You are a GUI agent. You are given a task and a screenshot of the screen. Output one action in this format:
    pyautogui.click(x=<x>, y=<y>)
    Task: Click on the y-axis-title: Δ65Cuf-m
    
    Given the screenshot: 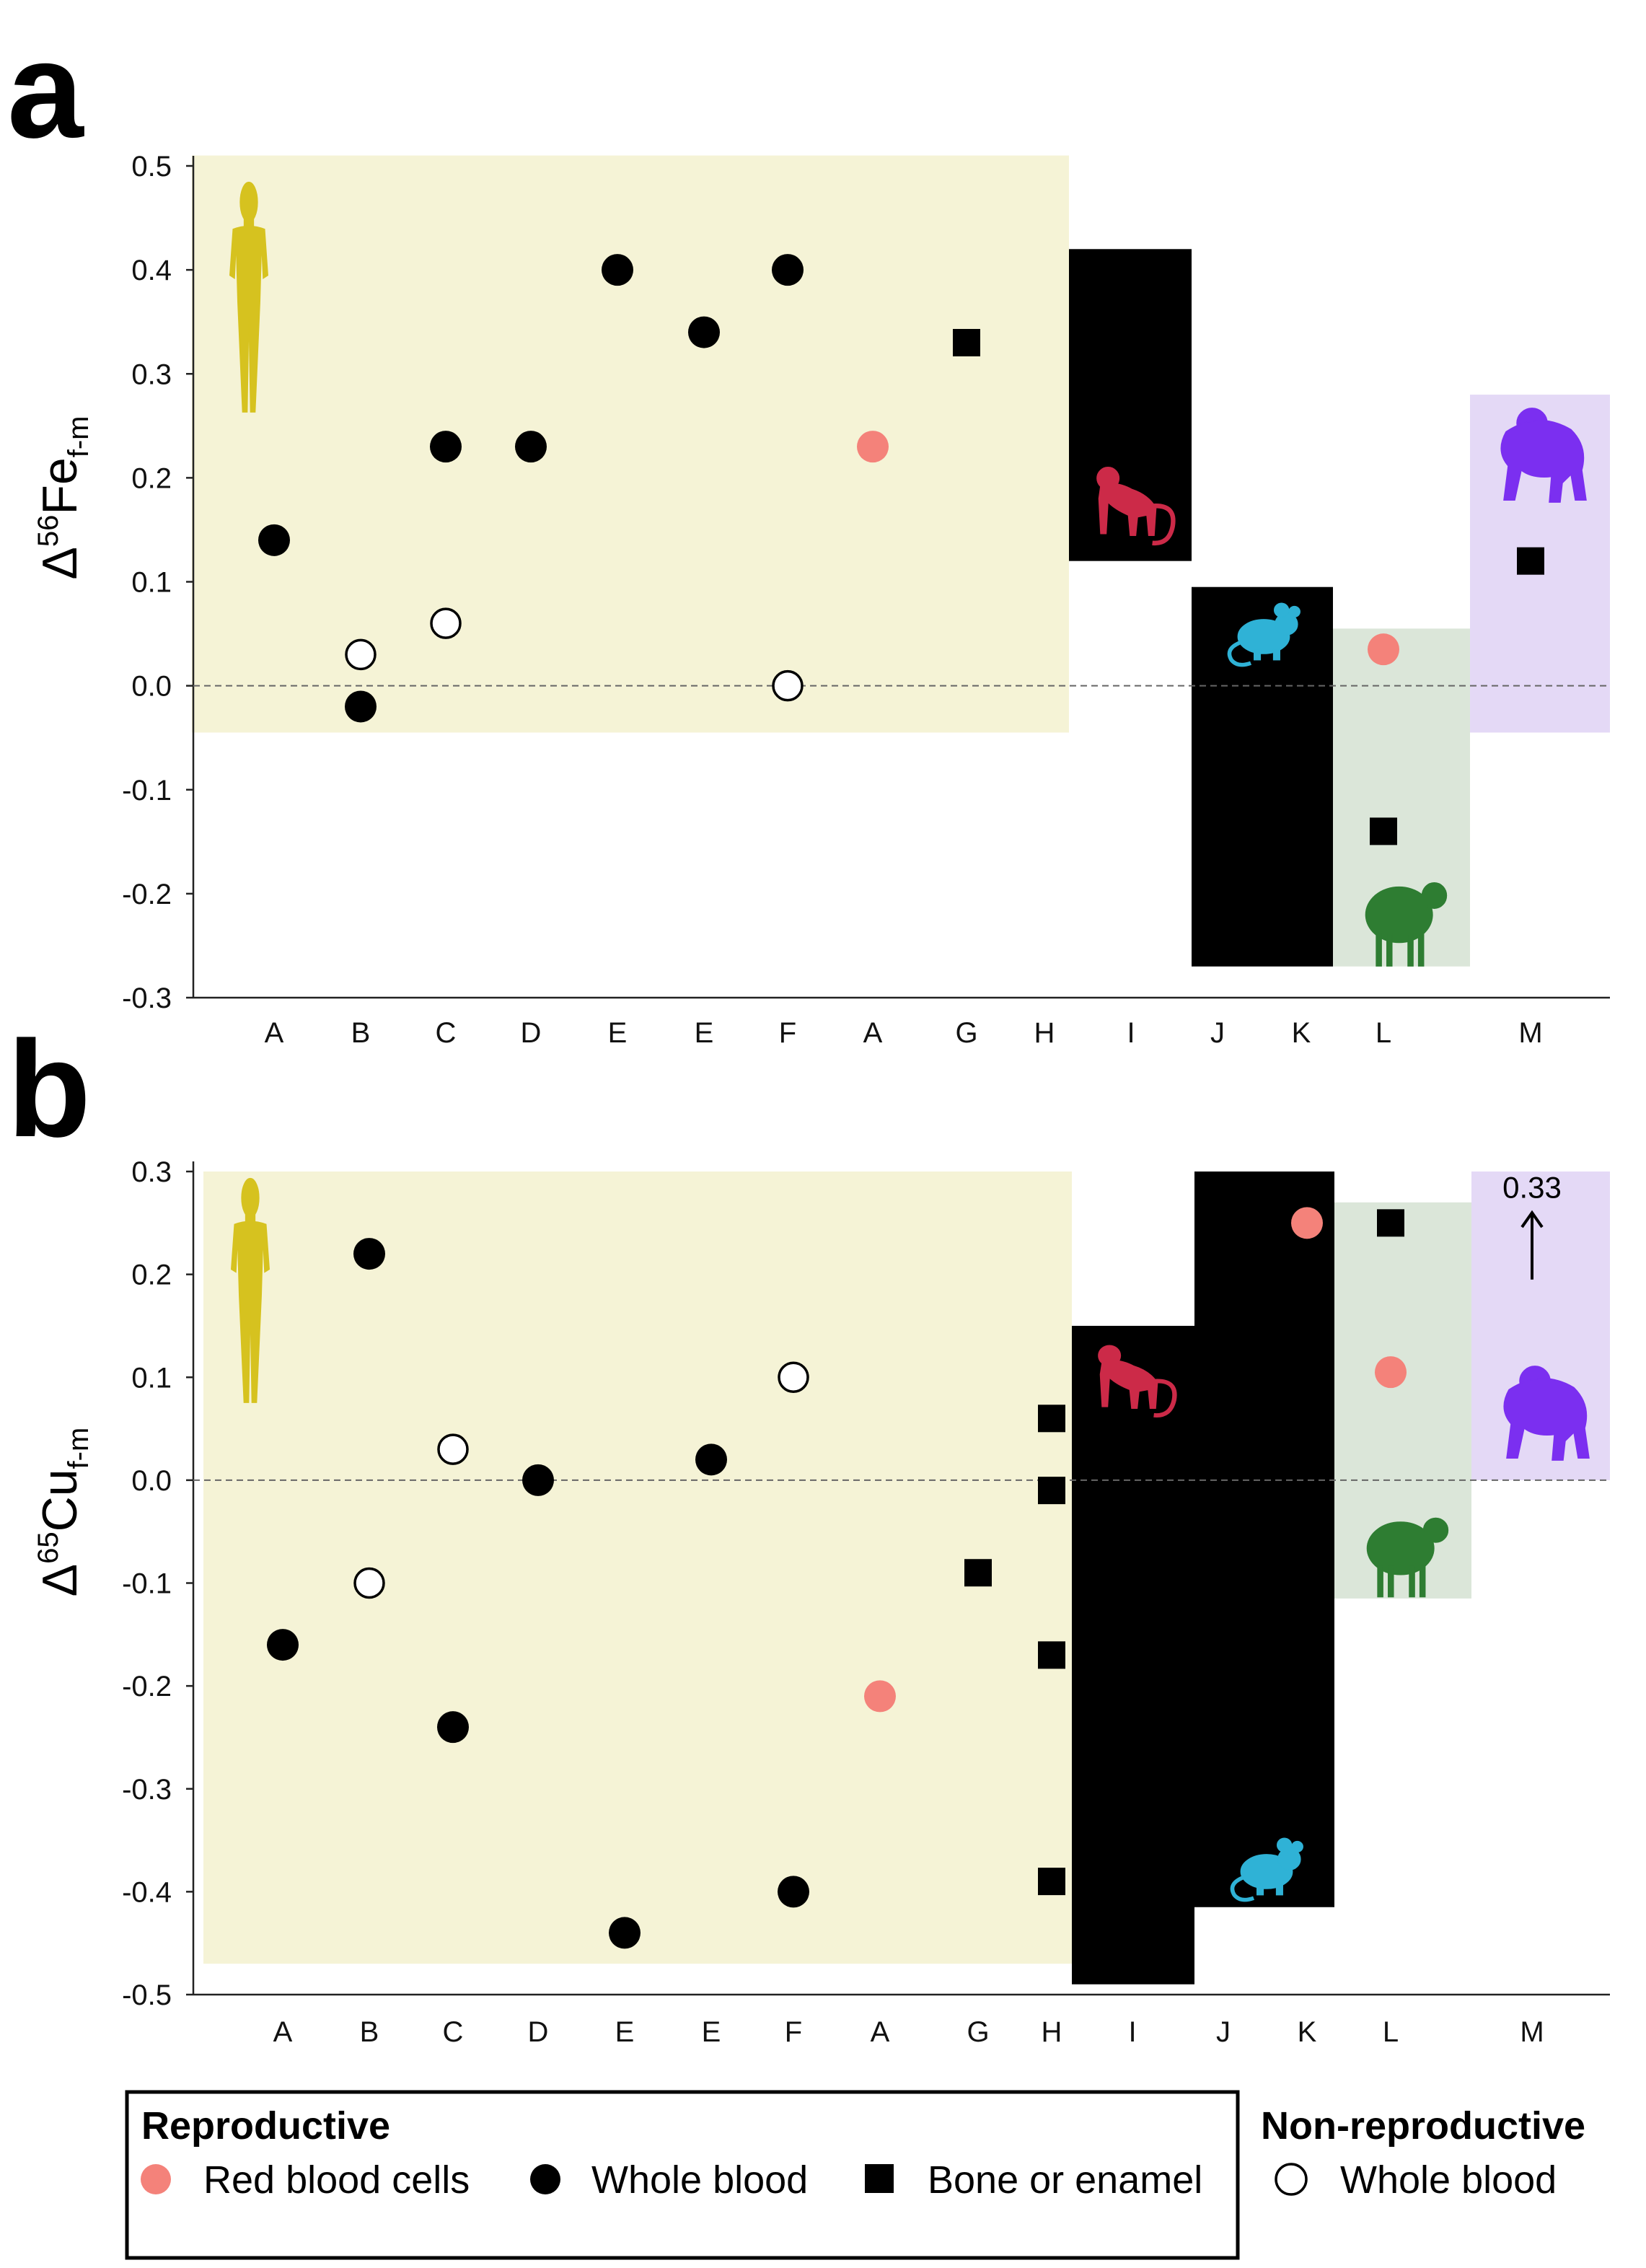 What is the action you would take?
    pyautogui.click(x=63, y=1512)
    